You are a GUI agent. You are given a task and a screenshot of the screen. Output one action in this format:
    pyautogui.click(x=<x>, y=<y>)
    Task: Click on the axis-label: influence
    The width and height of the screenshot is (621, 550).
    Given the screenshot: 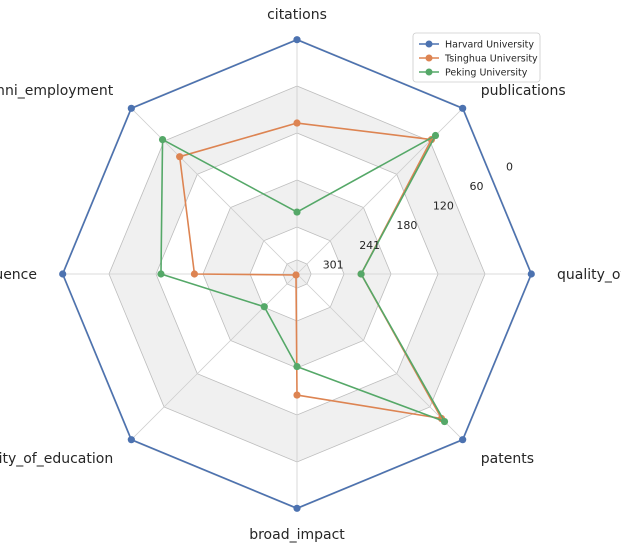 What is the action you would take?
    pyautogui.click(x=18, y=275)
    